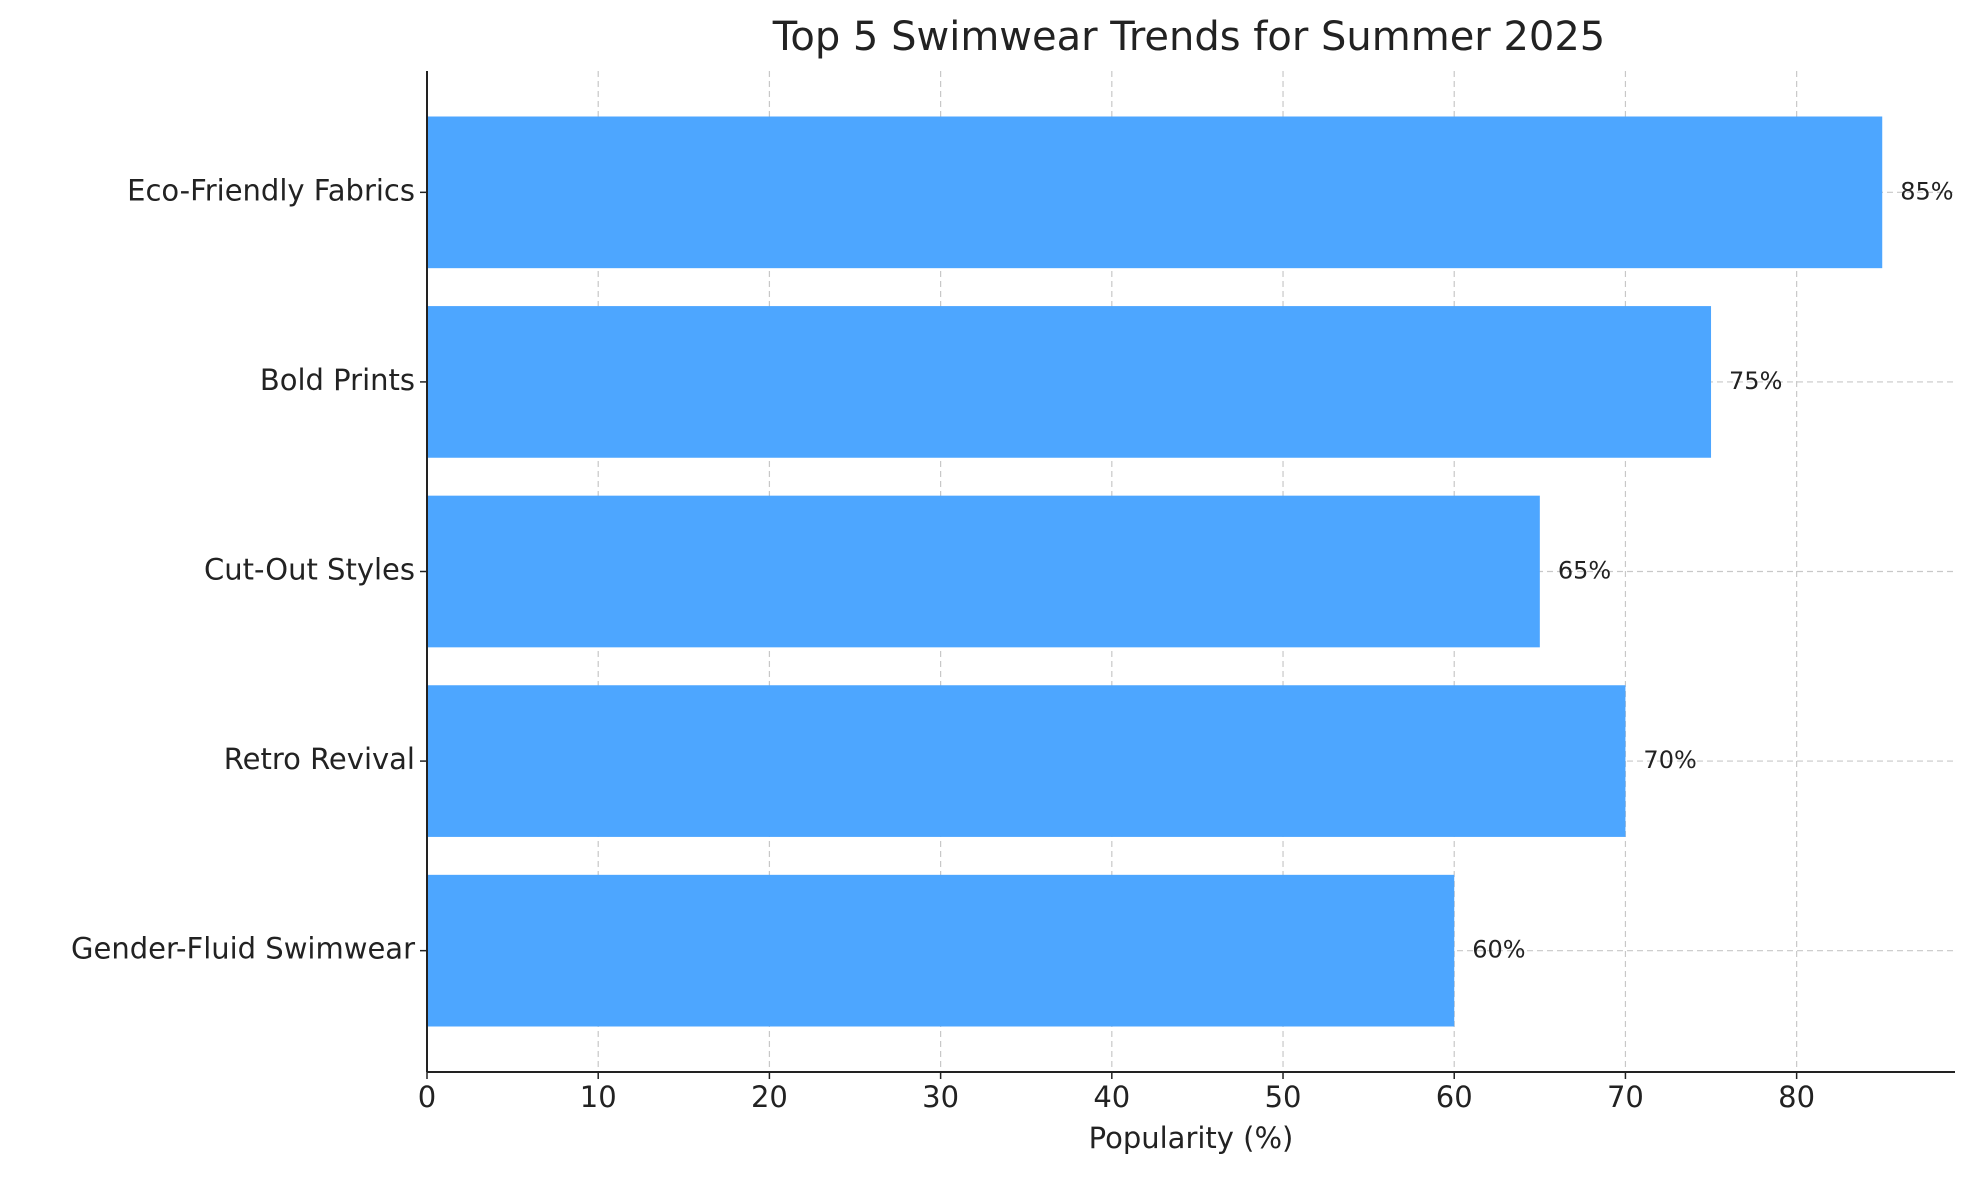 The image size is (1980, 1180). I want to click on value-label: 60%, so click(1498, 950).